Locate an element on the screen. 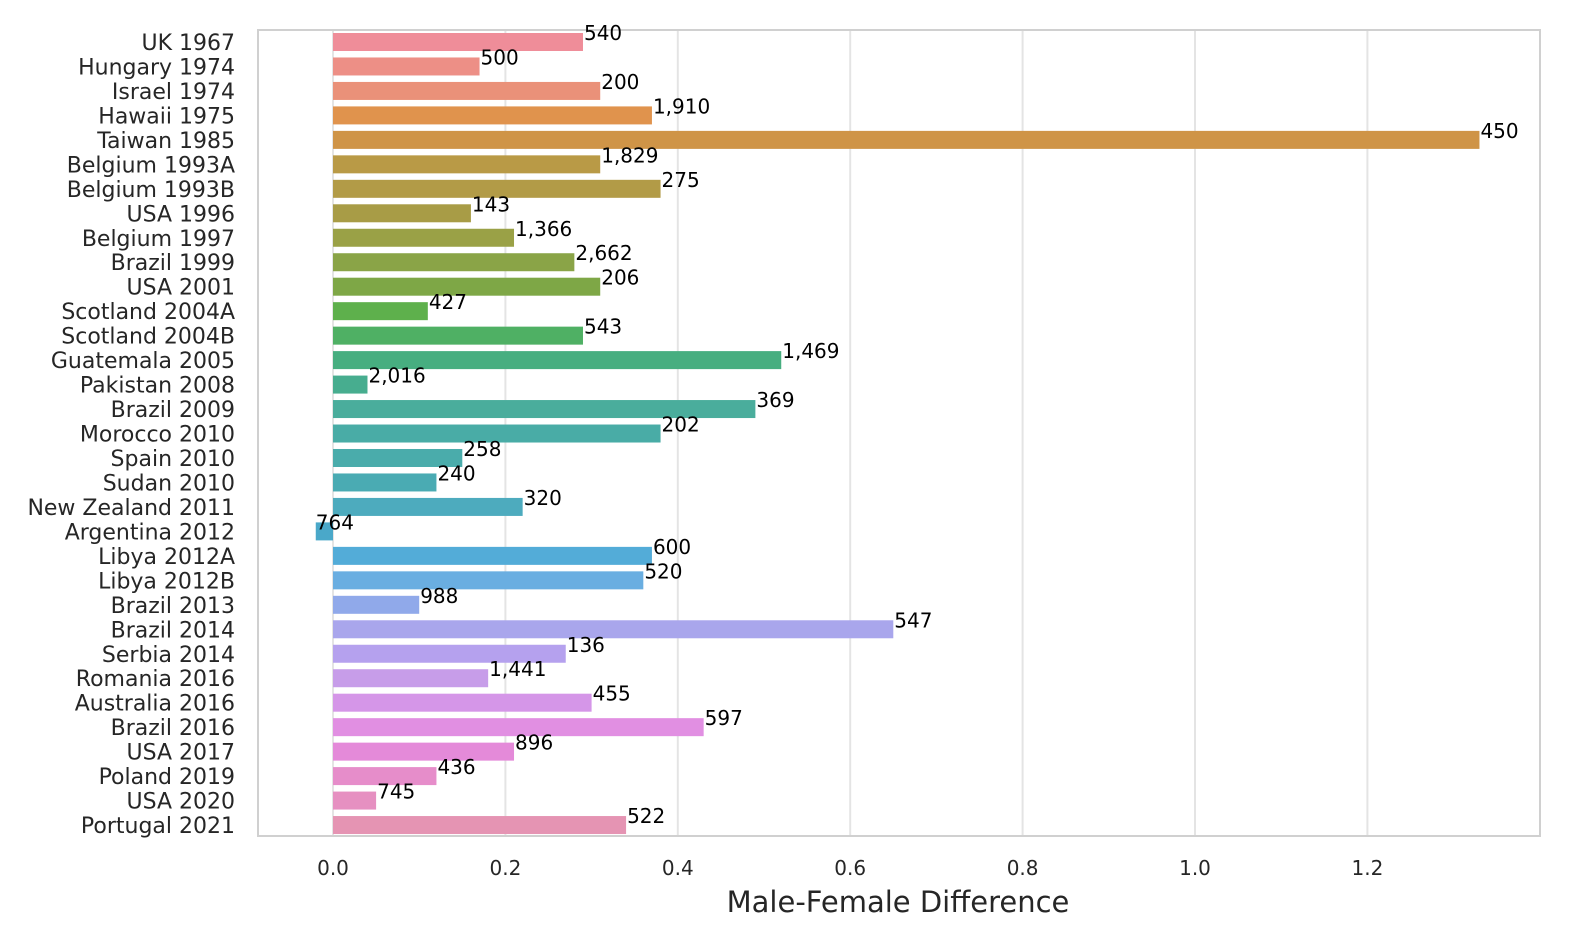  category-label: Brazil 1999 is located at coordinates (173, 263).